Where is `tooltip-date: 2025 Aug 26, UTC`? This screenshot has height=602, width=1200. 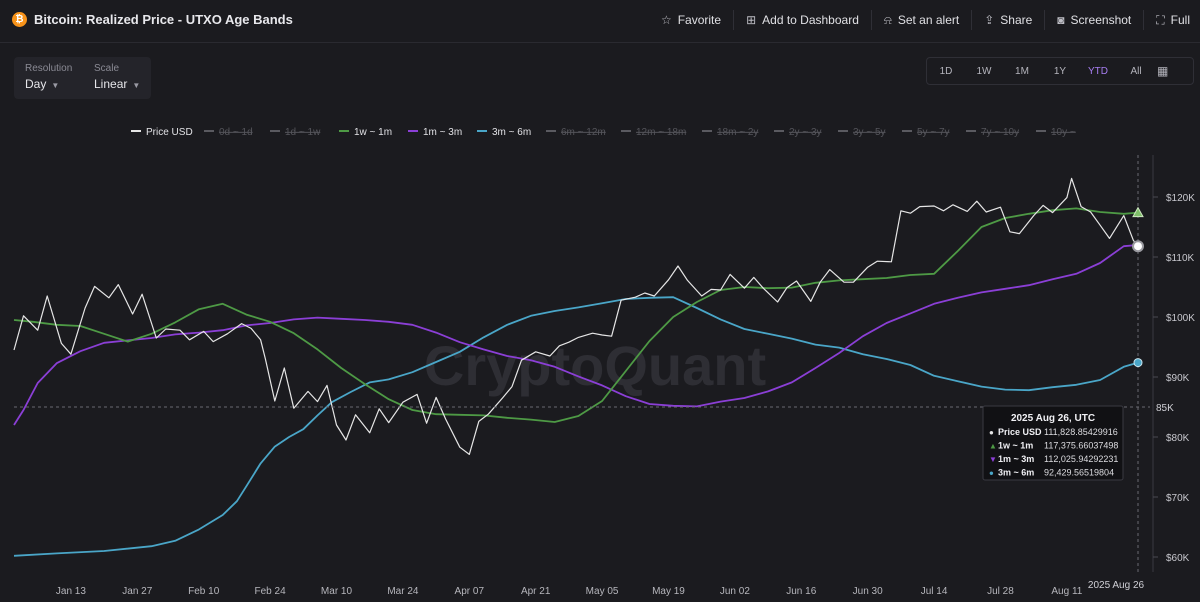
tooltip-date: 2025 Aug 26, UTC is located at coordinates (1053, 418).